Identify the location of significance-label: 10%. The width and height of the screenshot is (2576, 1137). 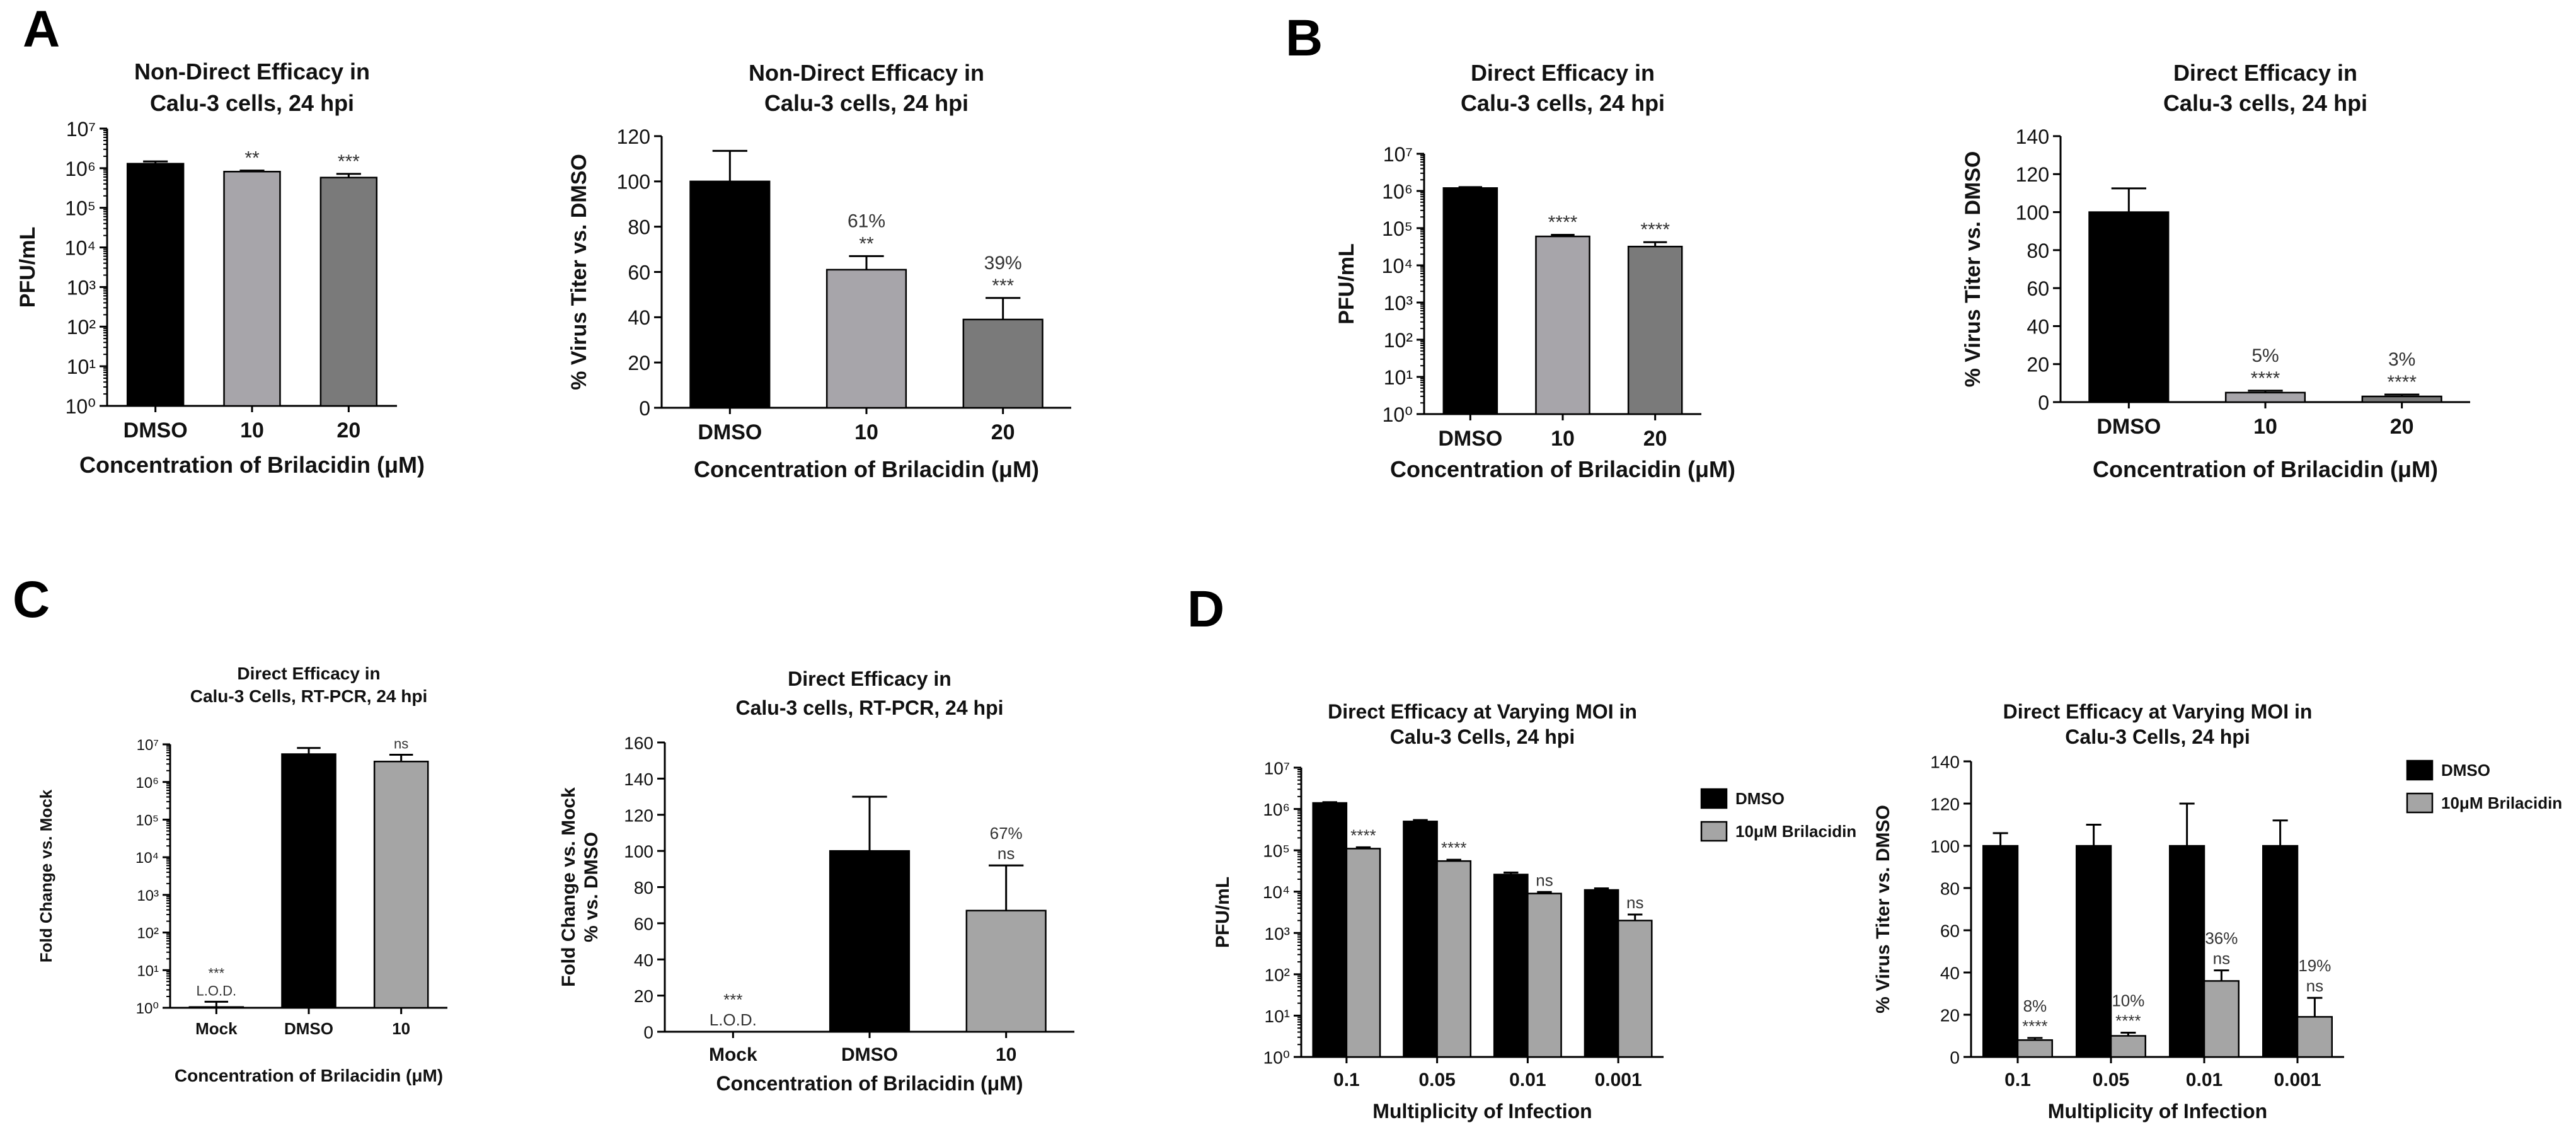
(2128, 1000).